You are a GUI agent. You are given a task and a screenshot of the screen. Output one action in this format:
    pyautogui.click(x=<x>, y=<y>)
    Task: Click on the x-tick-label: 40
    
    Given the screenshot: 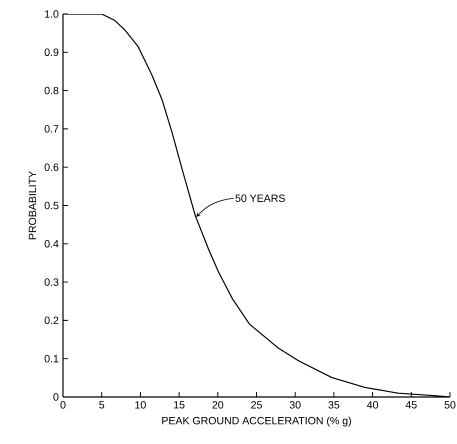 What is the action you would take?
    pyautogui.click(x=372, y=405)
    